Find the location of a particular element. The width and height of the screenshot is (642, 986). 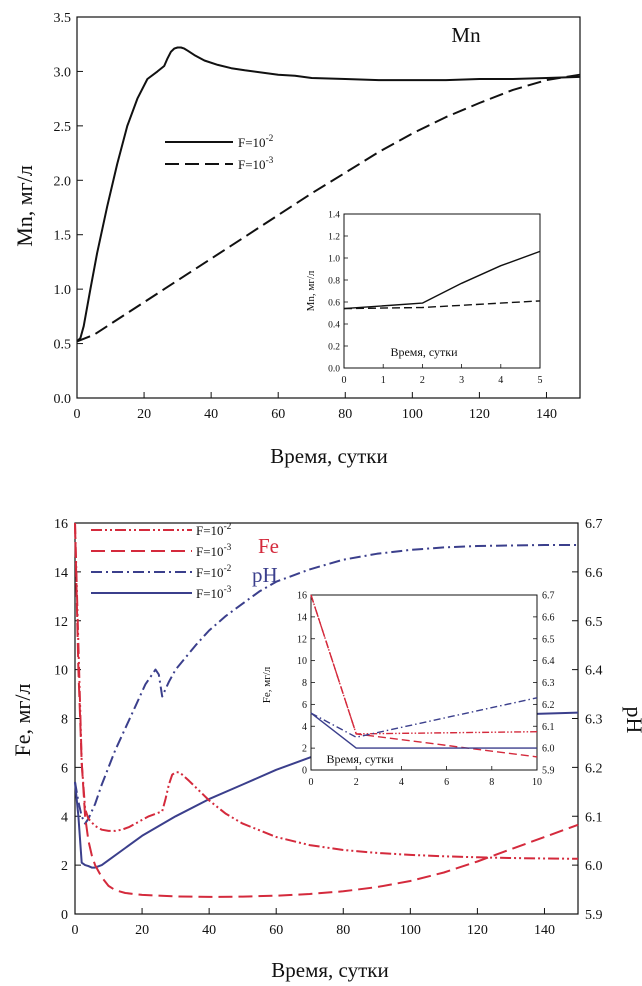

mn-inset-y-tick-label: 0.6 is located at coordinates (334, 304).